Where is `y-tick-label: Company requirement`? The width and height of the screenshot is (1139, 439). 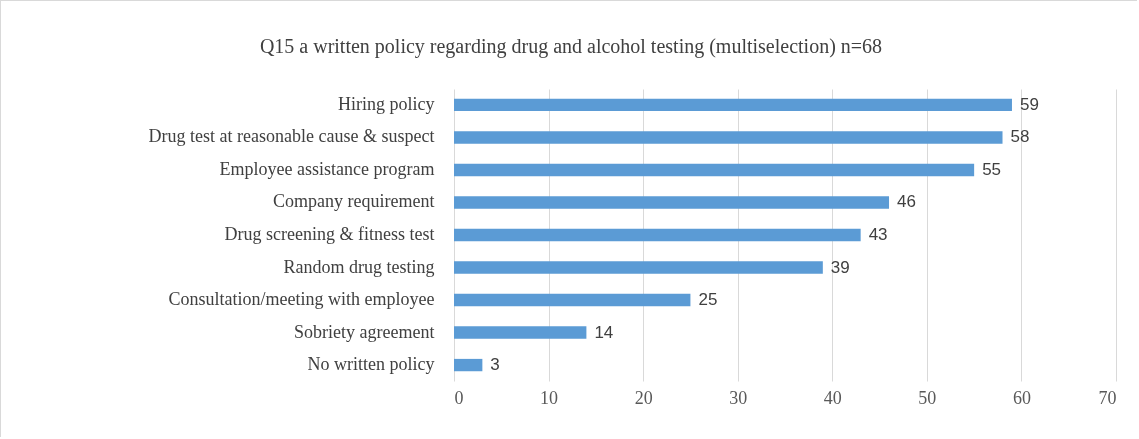 y-tick-label: Company requirement is located at coordinates (354, 201).